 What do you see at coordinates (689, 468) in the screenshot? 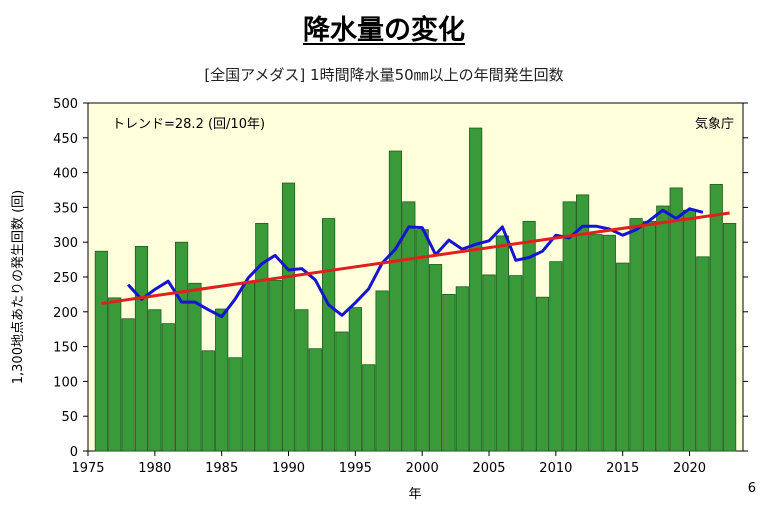
I see `x-tick-label: 2020` at bounding box center [689, 468].